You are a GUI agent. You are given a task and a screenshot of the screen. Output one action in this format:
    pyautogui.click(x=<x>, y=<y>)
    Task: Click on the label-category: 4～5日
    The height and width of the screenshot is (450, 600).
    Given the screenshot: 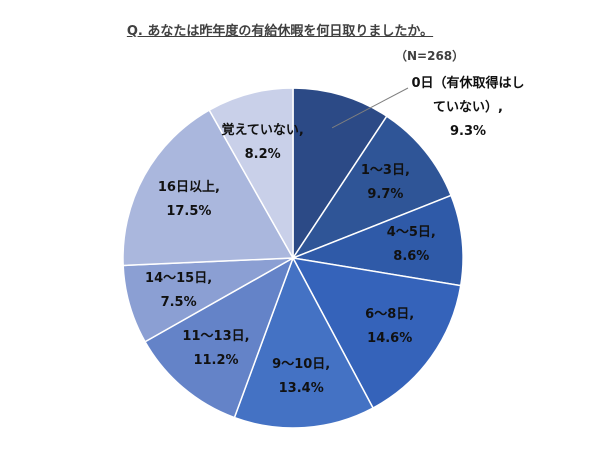 What is the action you would take?
    pyautogui.click(x=408, y=233)
    